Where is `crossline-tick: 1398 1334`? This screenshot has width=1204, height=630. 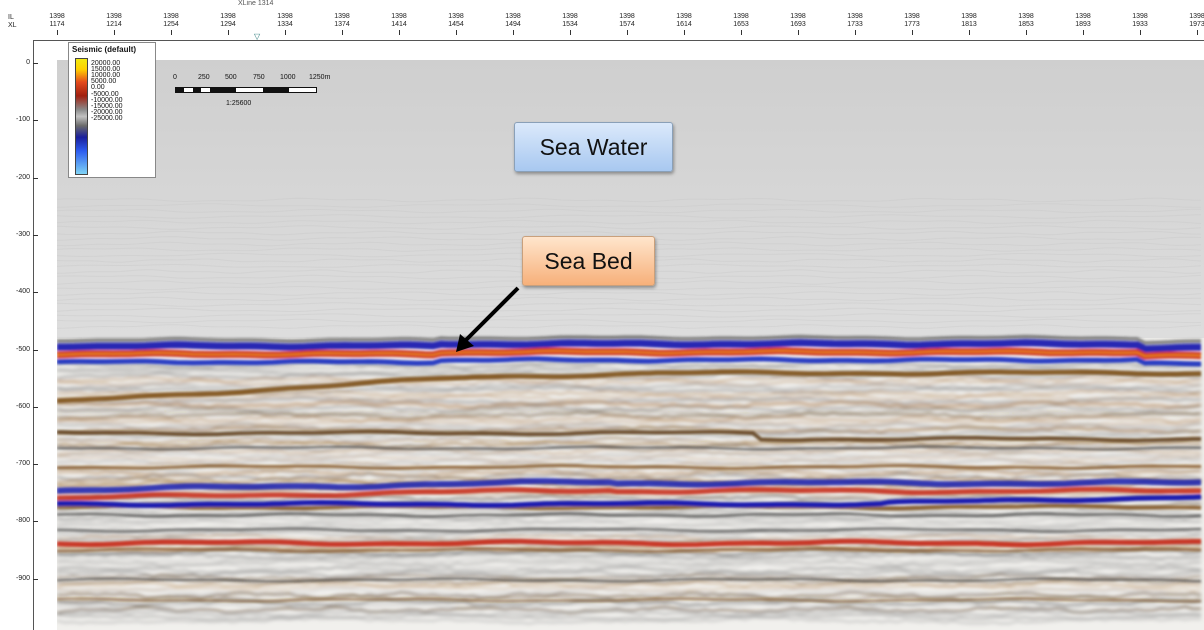 crossline-tick: 1398 1334 is located at coordinates (285, 24).